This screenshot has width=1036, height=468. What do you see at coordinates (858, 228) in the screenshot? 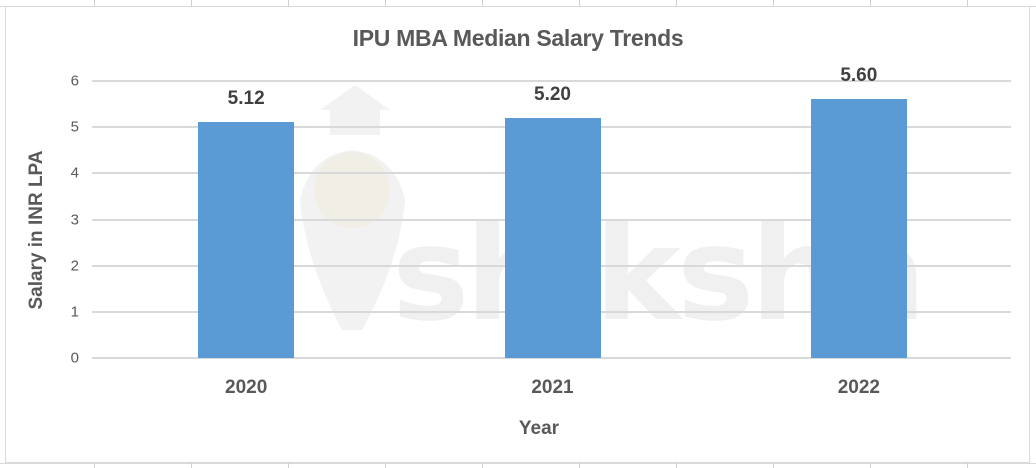
I see `bar-2022` at bounding box center [858, 228].